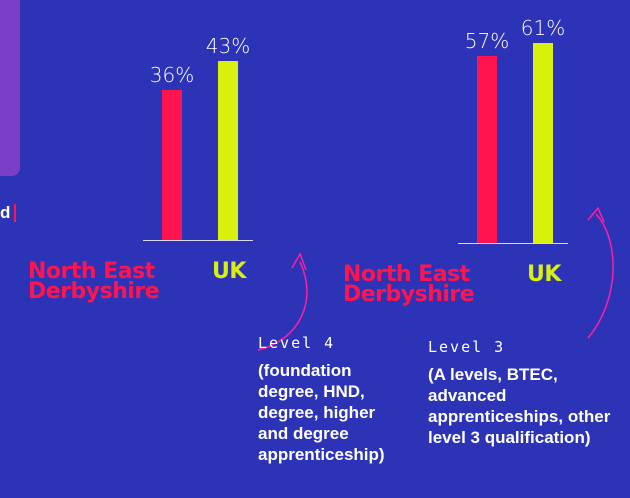 This screenshot has height=498, width=630. What do you see at coordinates (5, 212) in the screenshot?
I see `fragment-text: d` at bounding box center [5, 212].